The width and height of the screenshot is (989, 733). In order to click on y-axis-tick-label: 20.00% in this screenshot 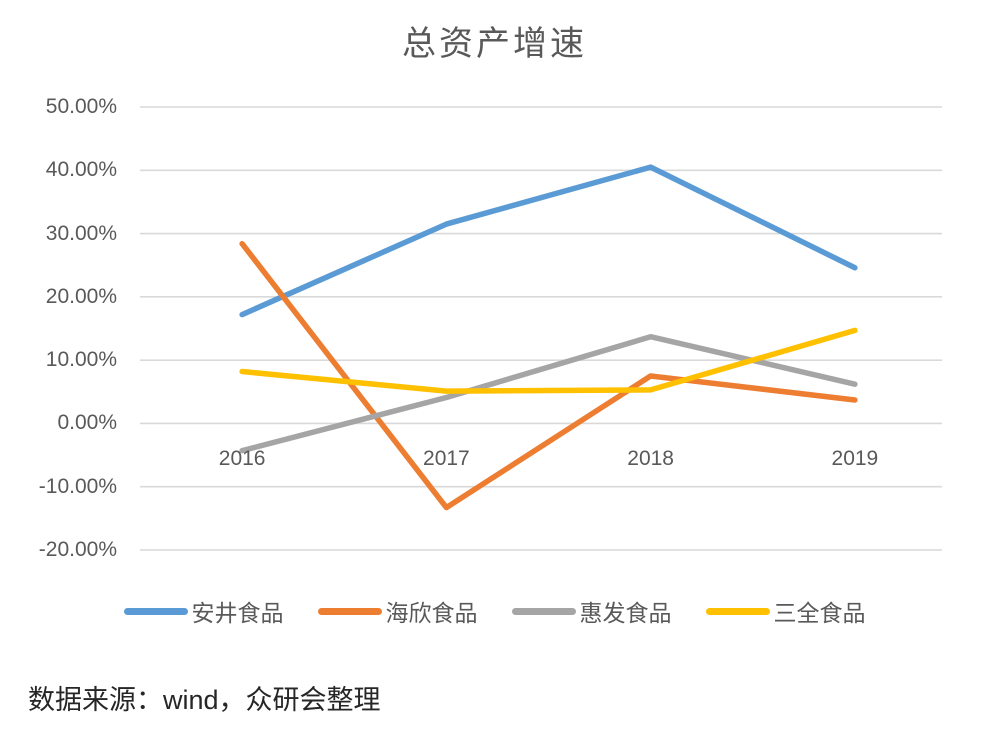, I will do `click(81, 296)`.